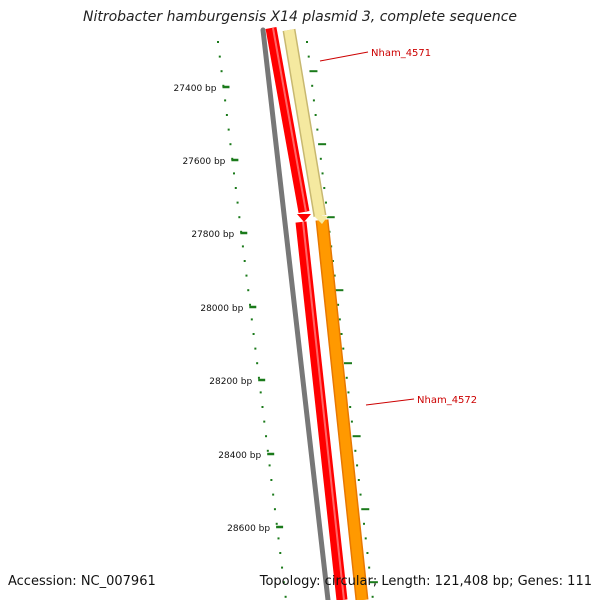 The image size is (600, 600). What do you see at coordinates (221, 309) in the screenshot?
I see `ruler-tick-label: 28000 bp` at bounding box center [221, 309].